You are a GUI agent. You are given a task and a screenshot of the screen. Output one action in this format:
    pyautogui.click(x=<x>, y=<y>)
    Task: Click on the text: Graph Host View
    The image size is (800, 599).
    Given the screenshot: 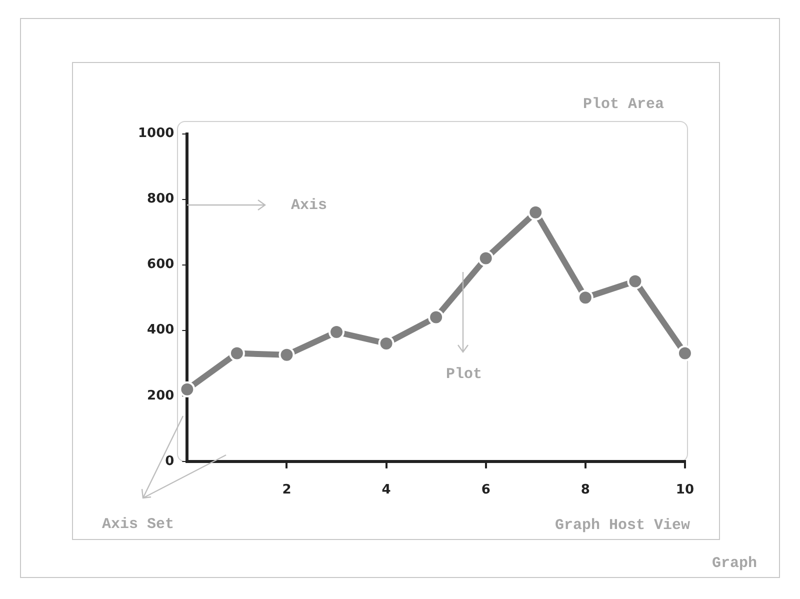 What is the action you would take?
    pyautogui.click(x=622, y=525)
    